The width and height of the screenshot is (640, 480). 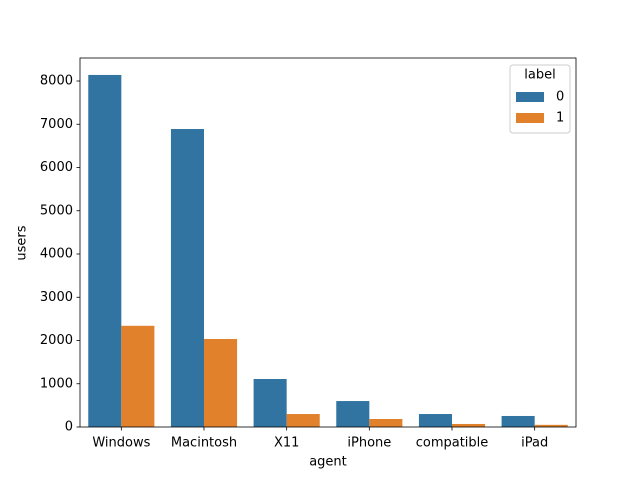 I want to click on y-tick-label: 2000, so click(x=56, y=340).